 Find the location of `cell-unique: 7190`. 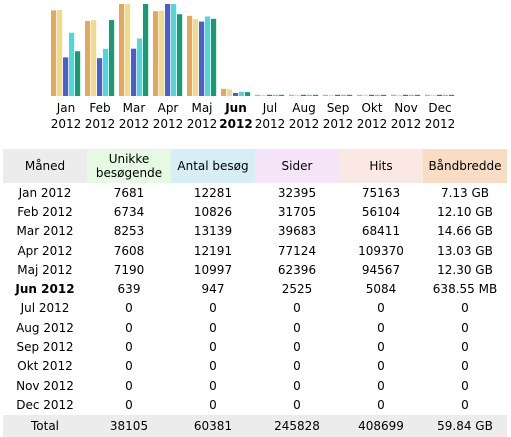

cell-unique: 7190 is located at coordinates (129, 269).